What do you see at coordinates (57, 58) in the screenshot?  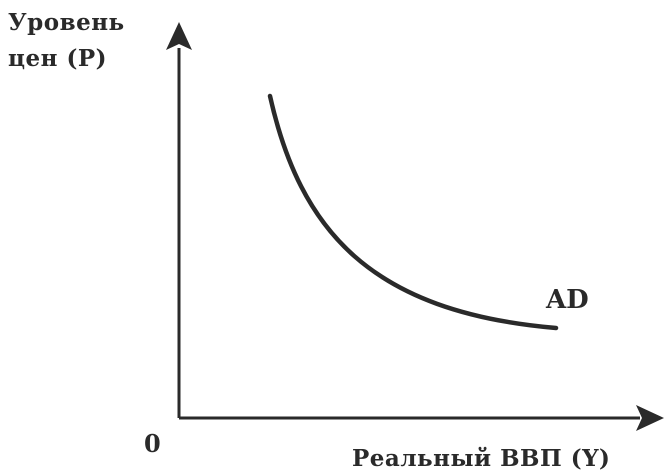 I see `y-axis-label-line2: цен (P)` at bounding box center [57, 58].